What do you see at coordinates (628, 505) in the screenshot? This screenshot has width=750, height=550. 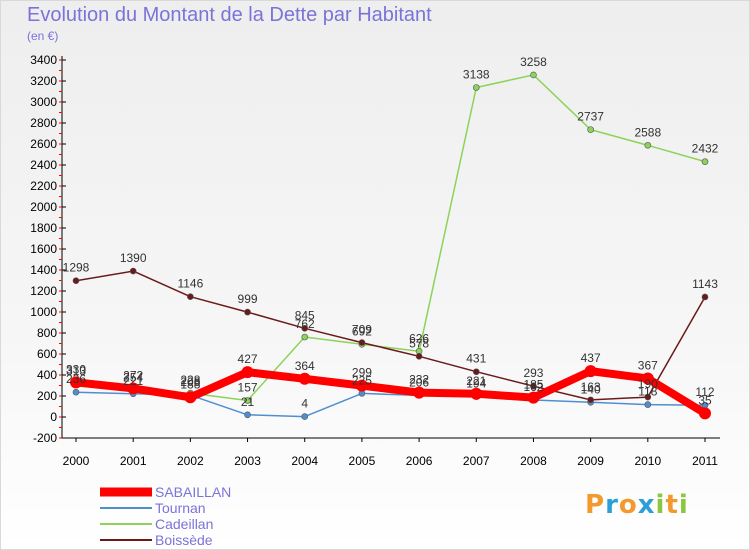 I see `logo-letter: o` at bounding box center [628, 505].